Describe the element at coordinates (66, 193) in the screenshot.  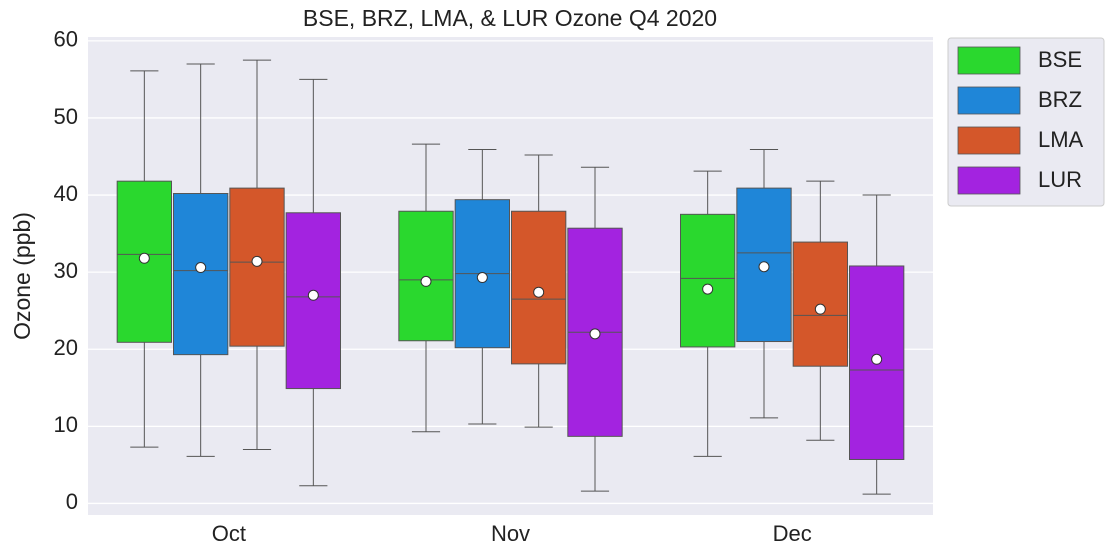
I see `y-tick-label: 40` at that location.